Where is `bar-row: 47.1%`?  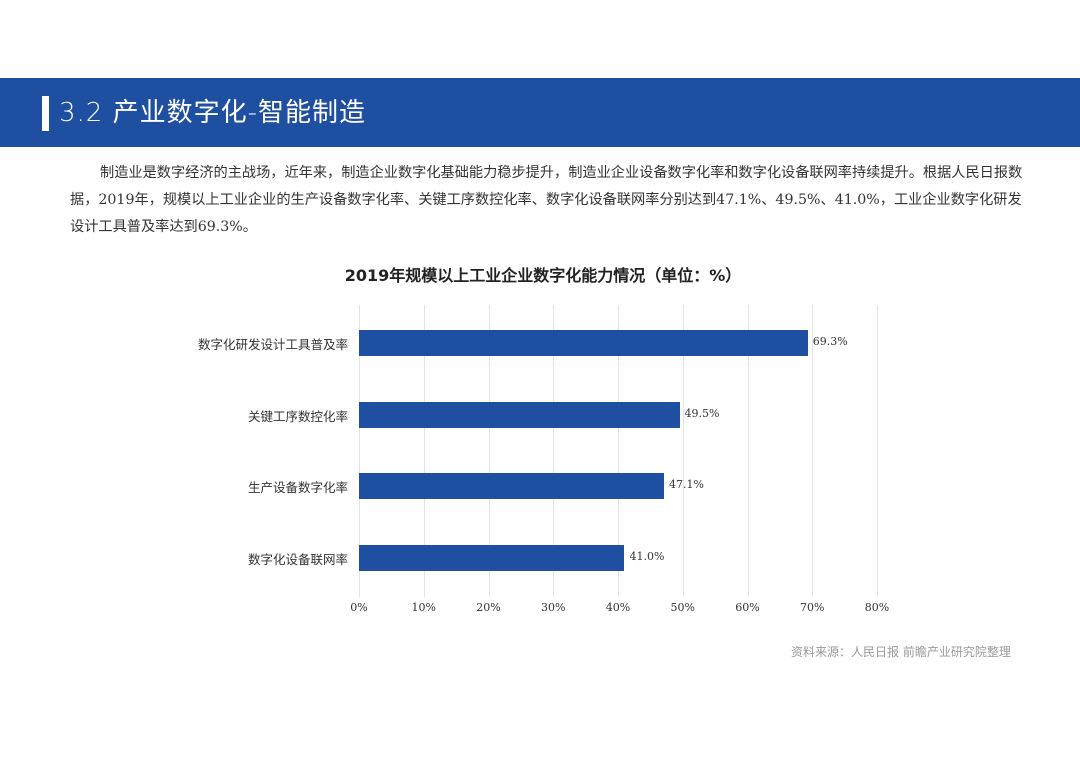
bar-row: 47.1% is located at coordinates (618, 486).